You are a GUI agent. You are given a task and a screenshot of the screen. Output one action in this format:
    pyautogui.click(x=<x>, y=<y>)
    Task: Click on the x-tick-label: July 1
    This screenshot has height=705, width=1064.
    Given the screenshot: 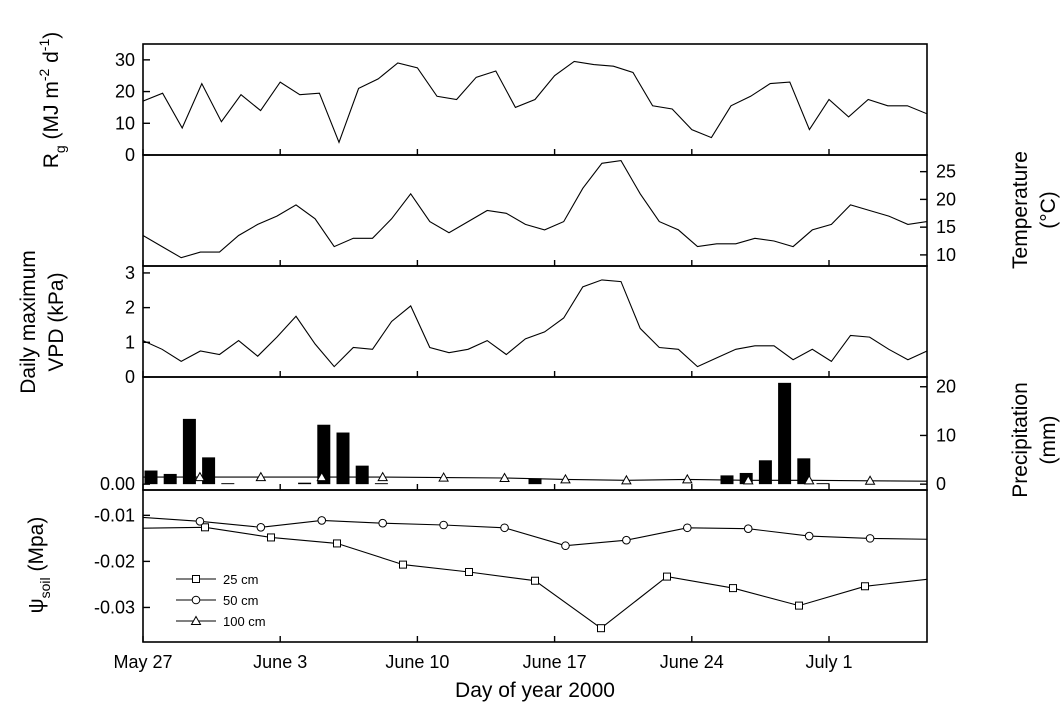 What is the action you would take?
    pyautogui.click(x=828, y=662)
    